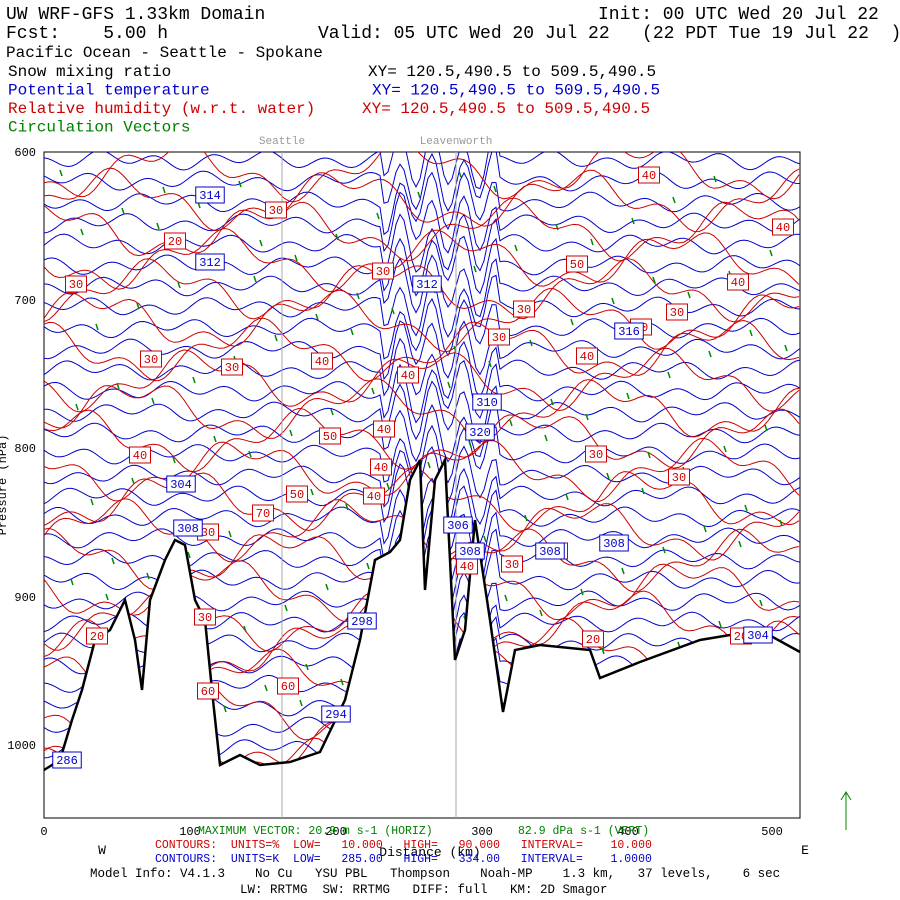 This screenshot has width=900, height=900. What do you see at coordinates (772, 832) in the screenshot?
I see `x-tick-label: 500` at bounding box center [772, 832].